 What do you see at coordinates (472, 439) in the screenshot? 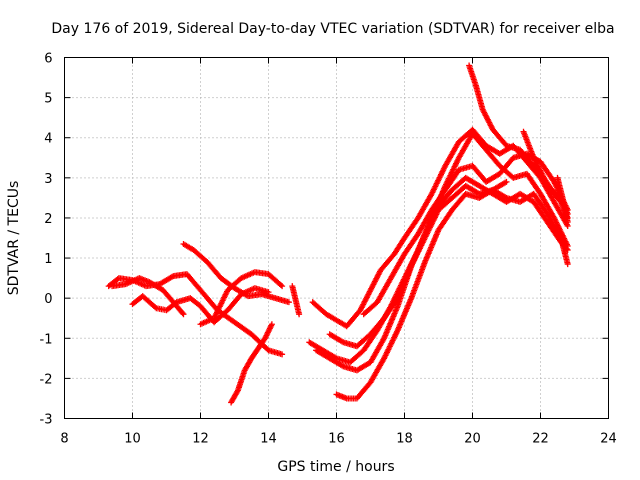
I see `x-tick-label: 20` at bounding box center [472, 439].